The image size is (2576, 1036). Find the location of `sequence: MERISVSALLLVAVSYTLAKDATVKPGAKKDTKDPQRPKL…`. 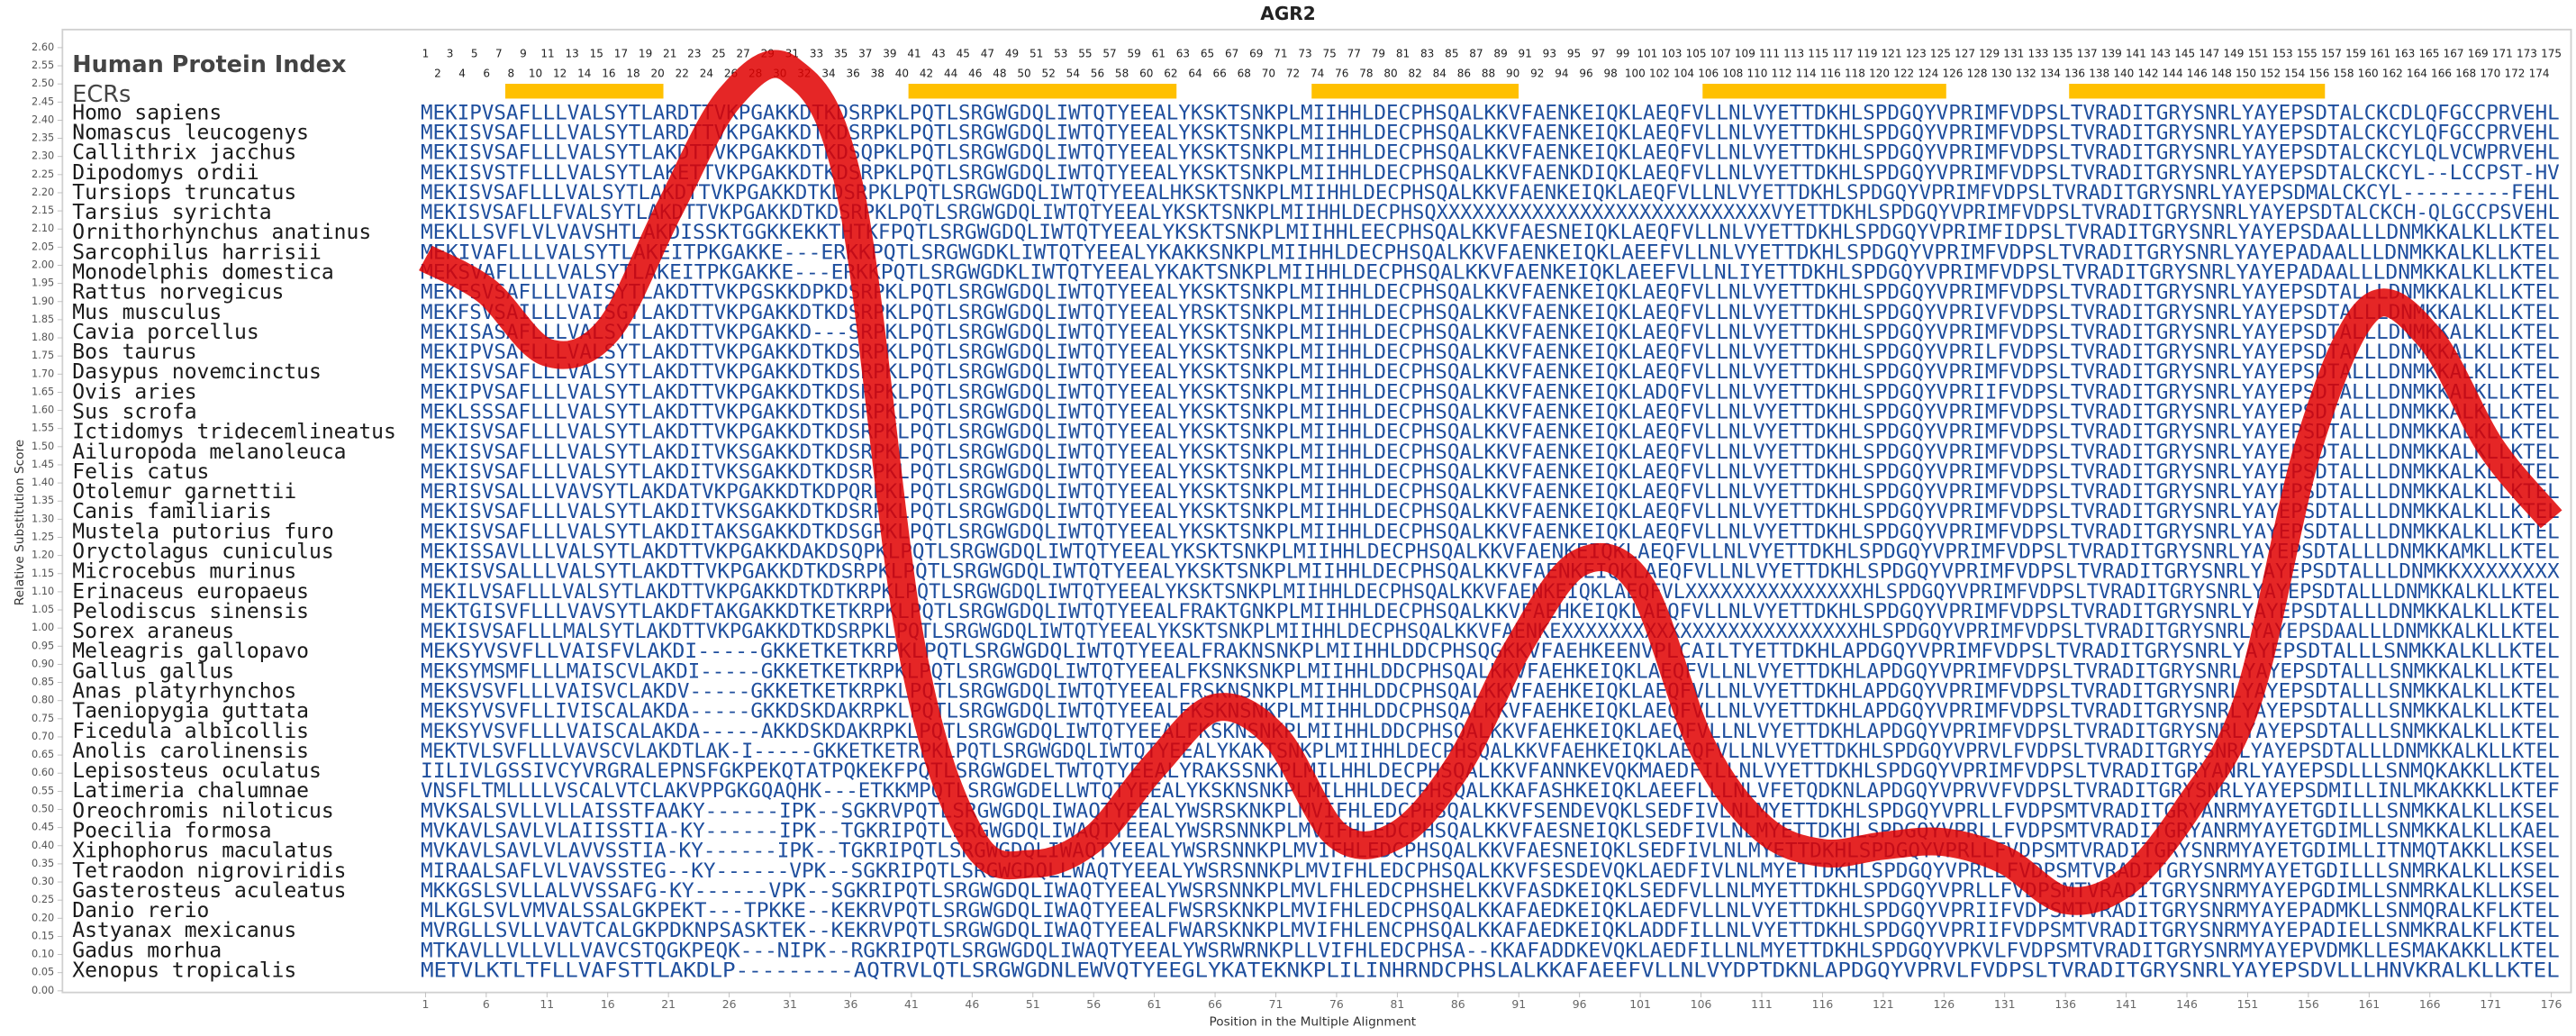

sequence: MERISVSALLLVAVSYTLAKDATVKPGAKKDTKDPQRPKL… is located at coordinates (1490, 492).